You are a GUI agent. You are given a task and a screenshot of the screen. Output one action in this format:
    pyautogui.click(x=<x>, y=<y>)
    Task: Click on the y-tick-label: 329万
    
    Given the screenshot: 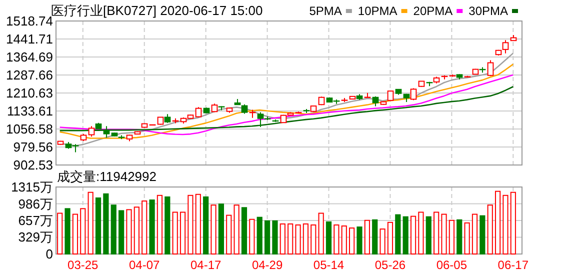 What is the action you would take?
    pyautogui.click(x=35, y=237)
    